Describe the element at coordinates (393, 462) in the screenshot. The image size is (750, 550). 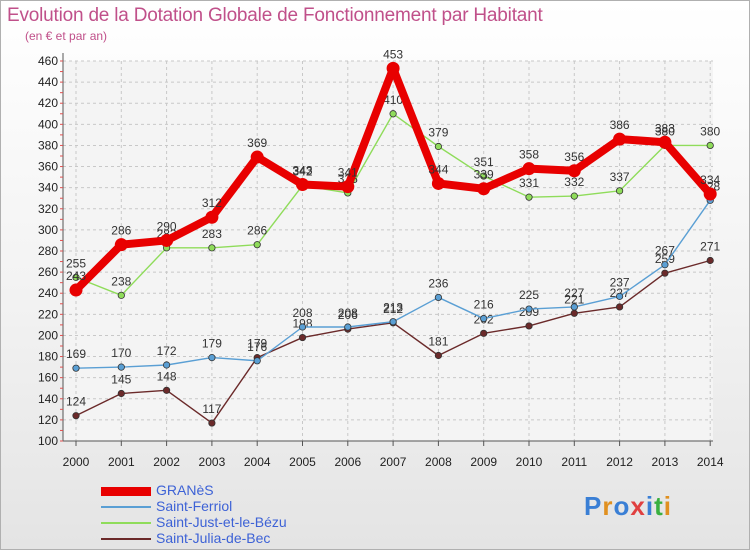
I see `x-tick-label: 2007` at that location.